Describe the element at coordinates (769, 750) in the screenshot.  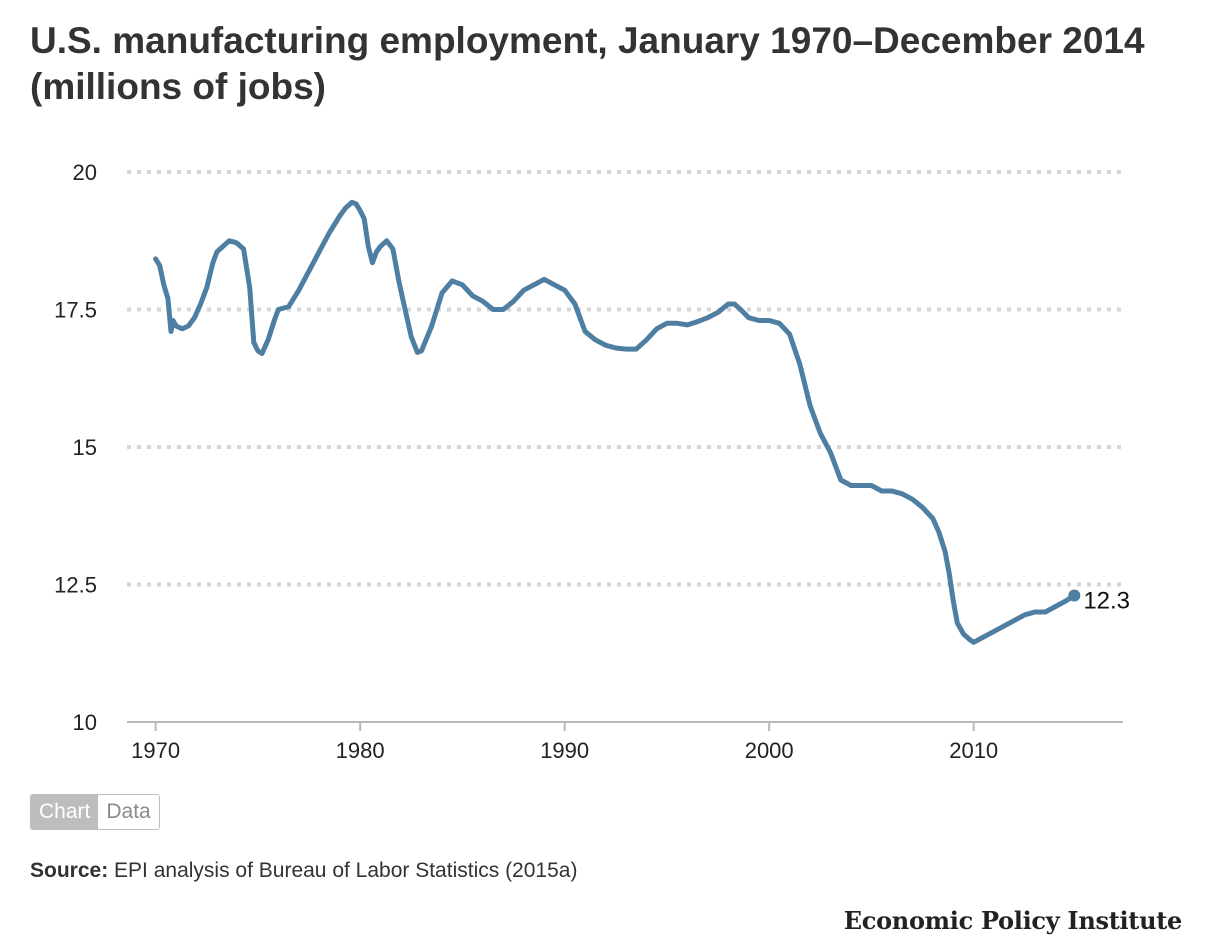
I see `x-tick-label: 2000` at that location.